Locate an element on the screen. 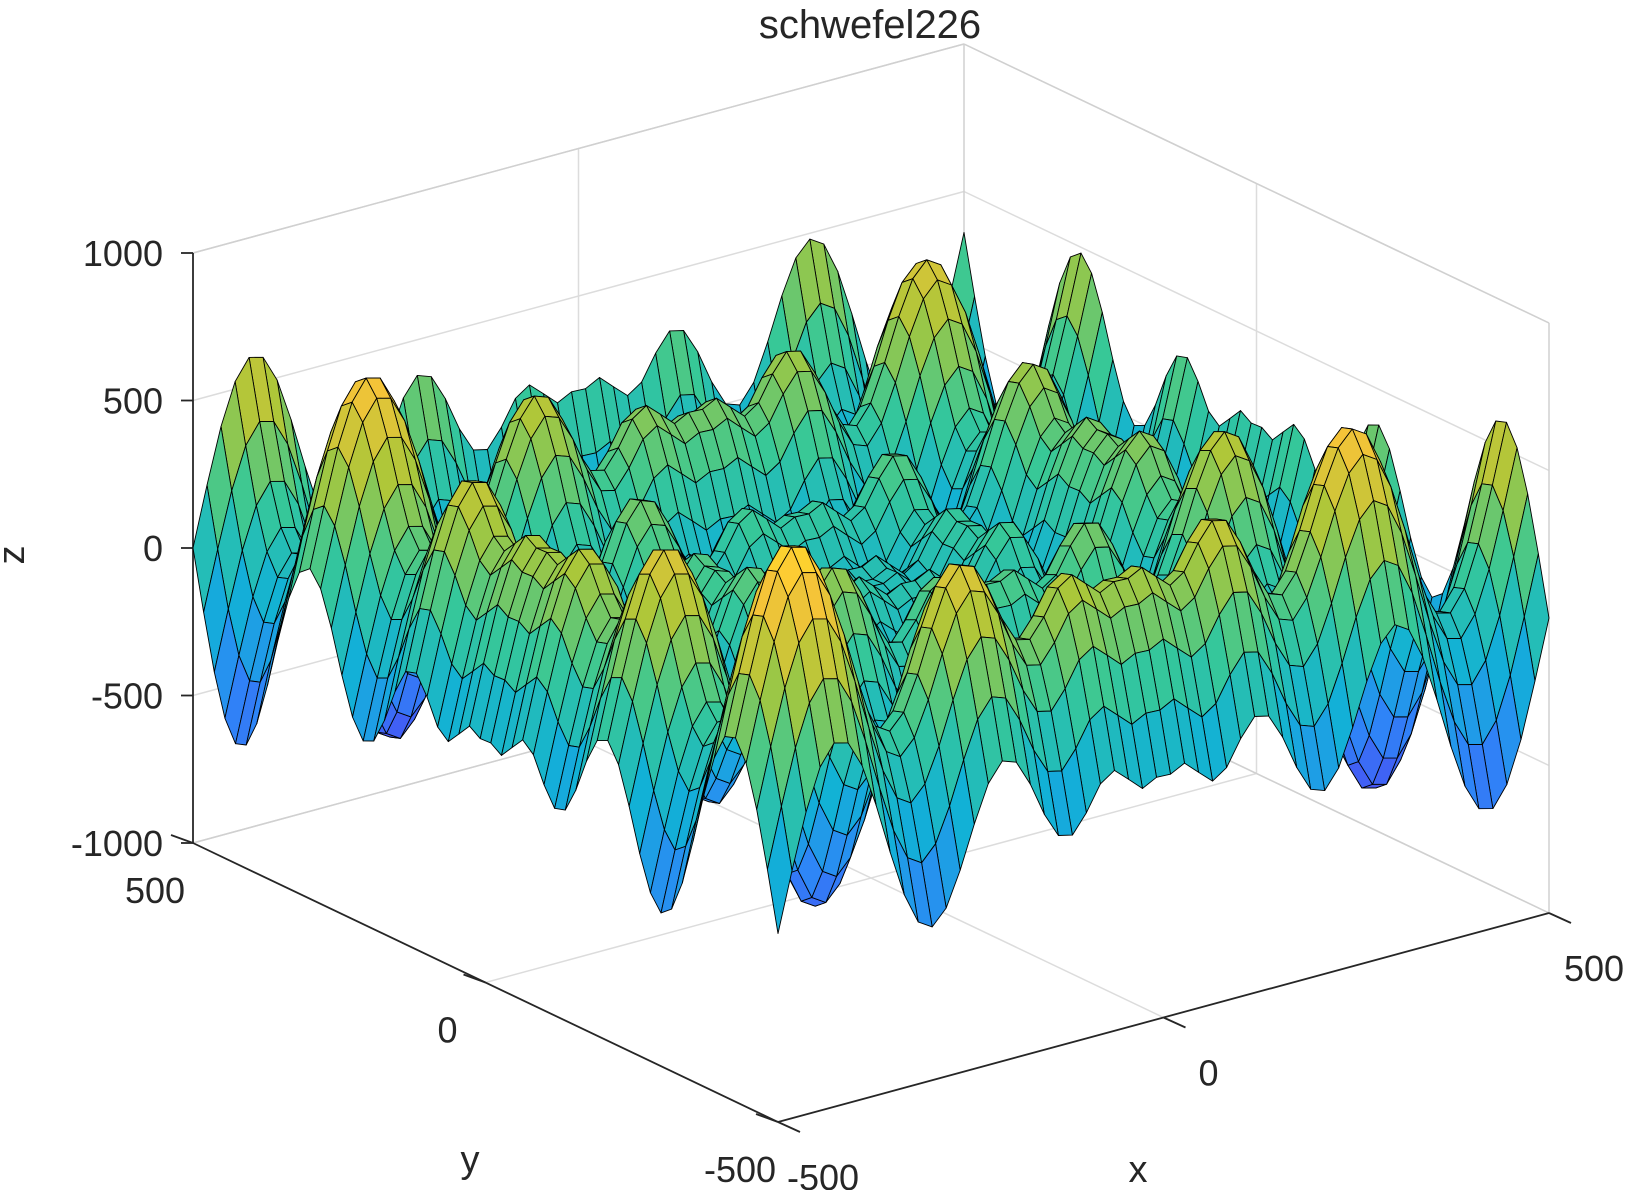  y-tick-label: 0 is located at coordinates (447, 1030).